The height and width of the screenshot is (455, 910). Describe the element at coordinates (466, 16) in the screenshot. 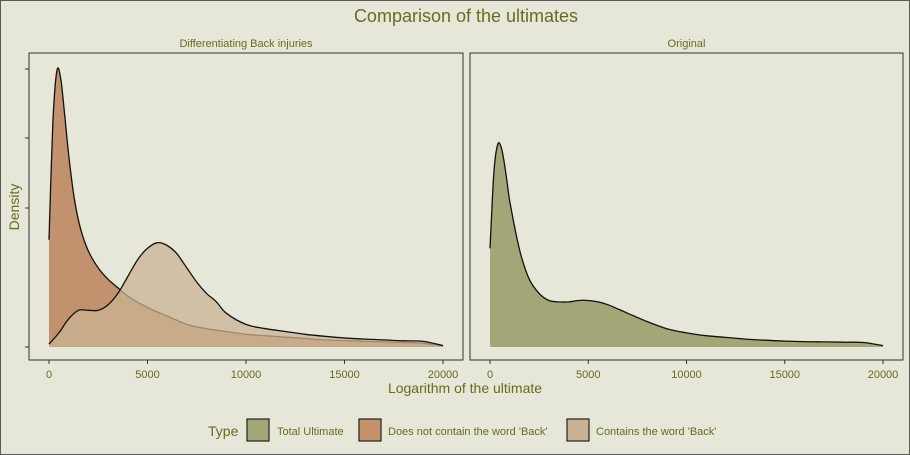

I see `chart-title: Comparison of the ultimates` at that location.